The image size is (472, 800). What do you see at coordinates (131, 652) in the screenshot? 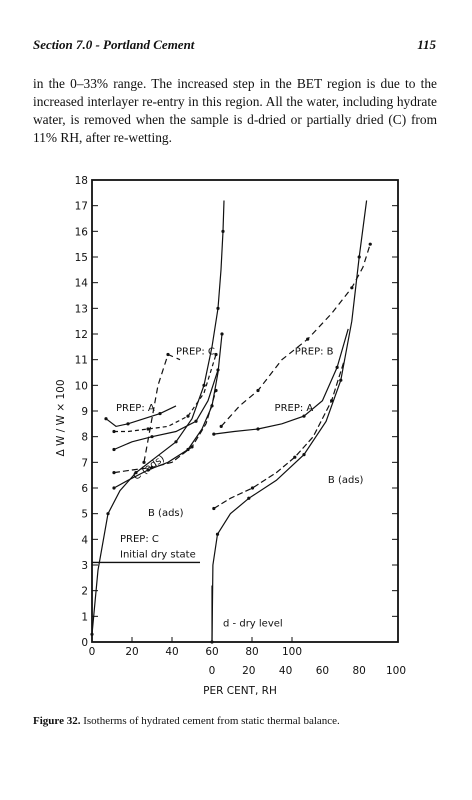
I see `x-tick-label: 20` at bounding box center [131, 652].